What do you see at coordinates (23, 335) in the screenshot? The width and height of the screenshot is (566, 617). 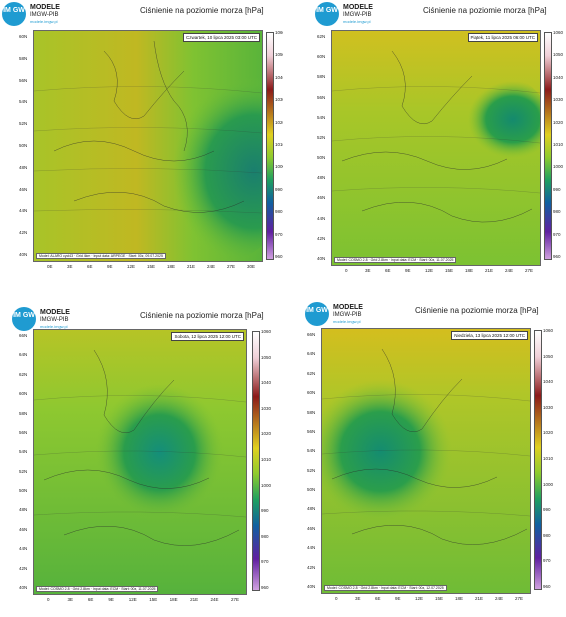 I see `lat-label: 66N` at bounding box center [23, 335].